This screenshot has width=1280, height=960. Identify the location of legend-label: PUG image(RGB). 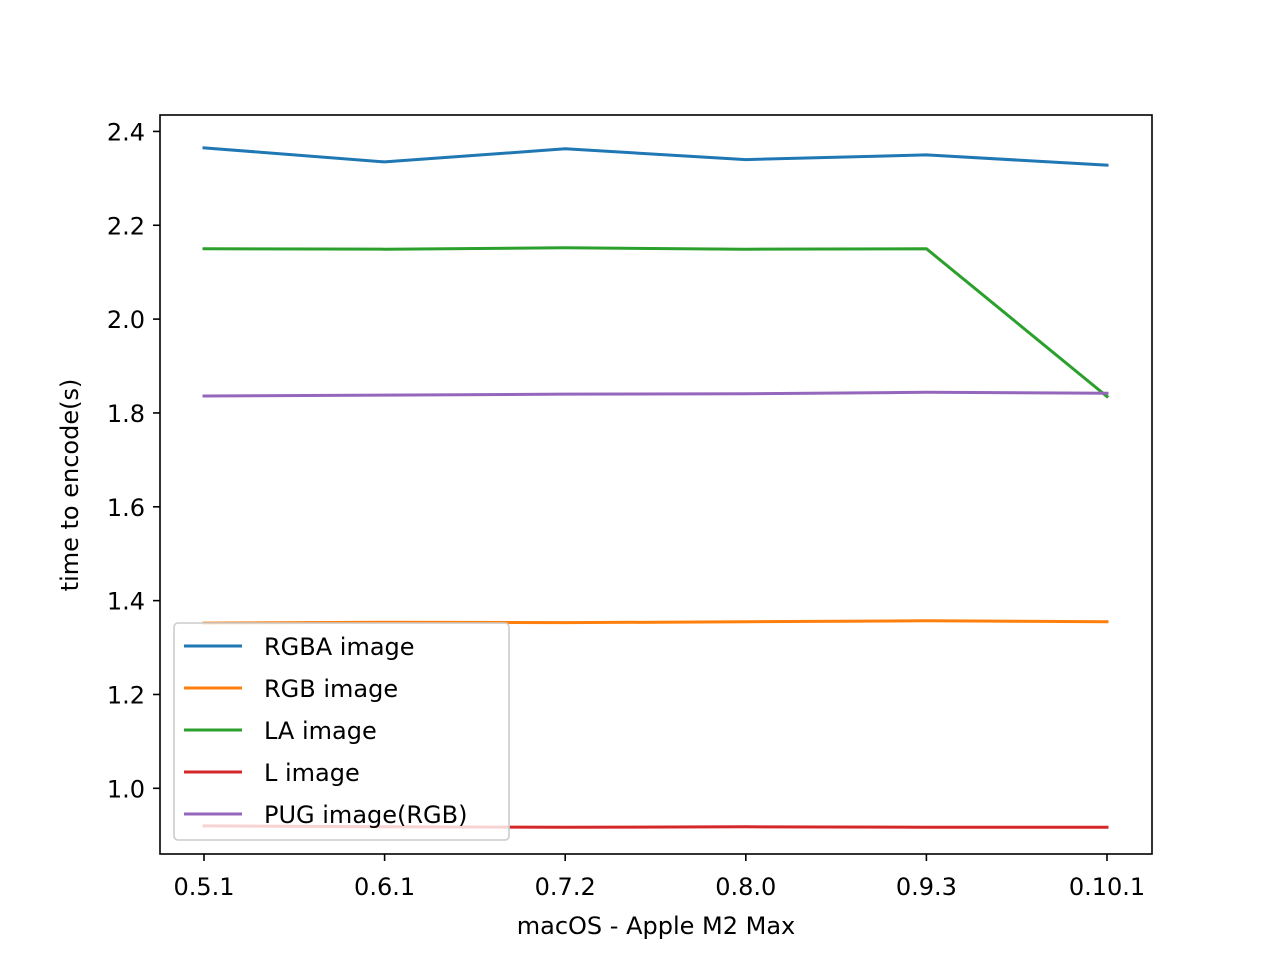
(365, 815).